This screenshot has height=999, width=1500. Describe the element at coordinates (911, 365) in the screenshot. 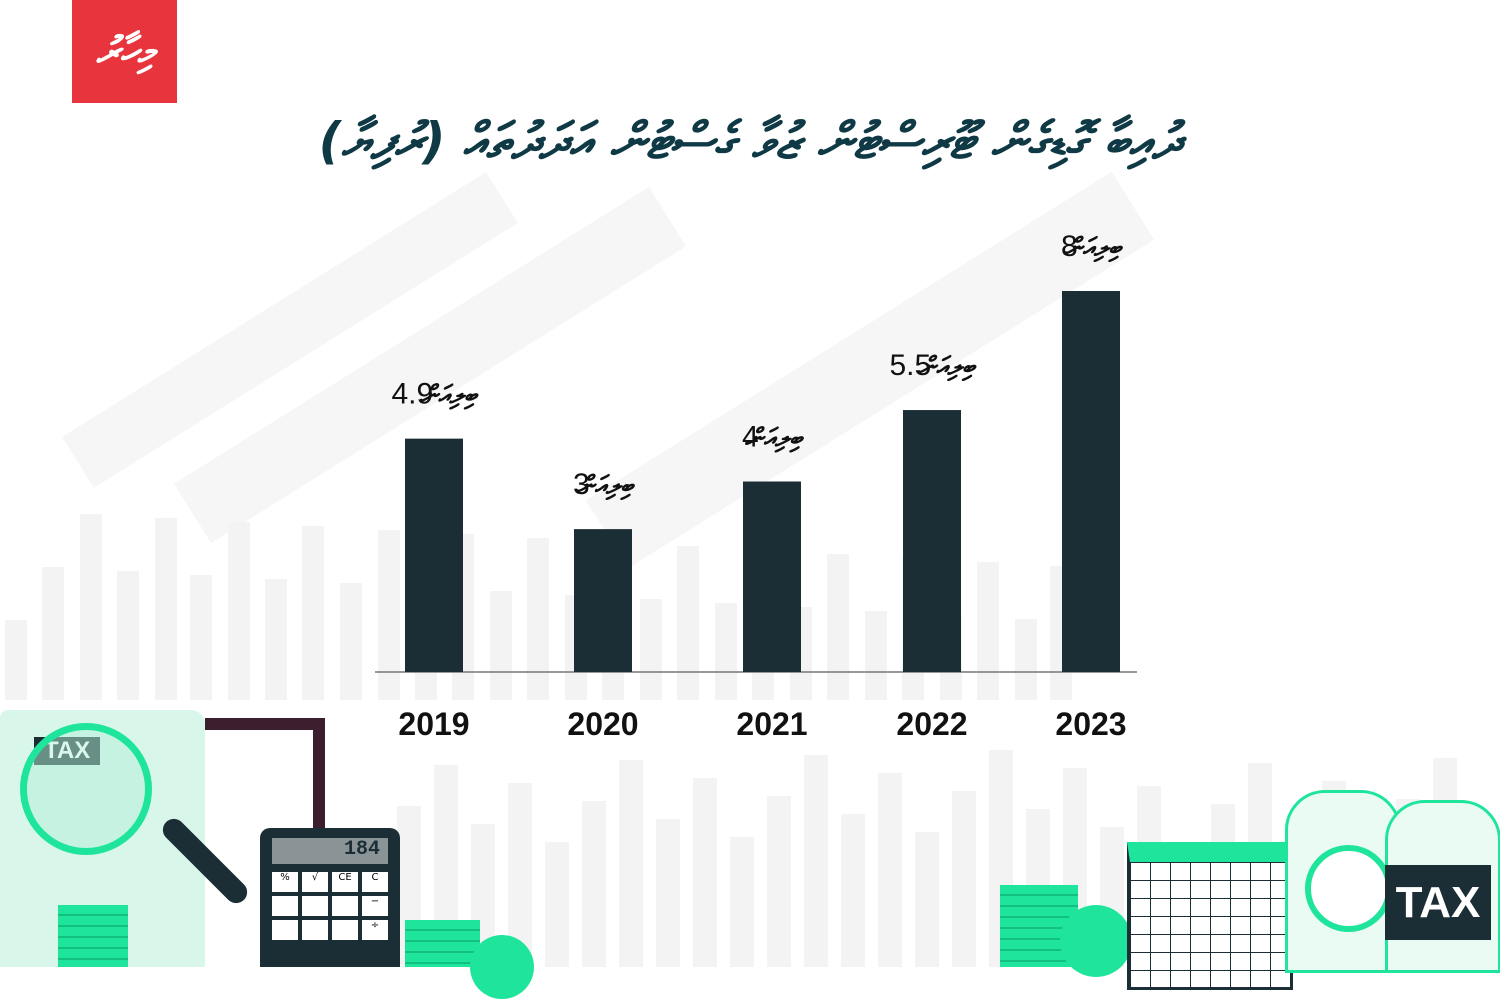

I see `data-label-value: 5.5` at that location.